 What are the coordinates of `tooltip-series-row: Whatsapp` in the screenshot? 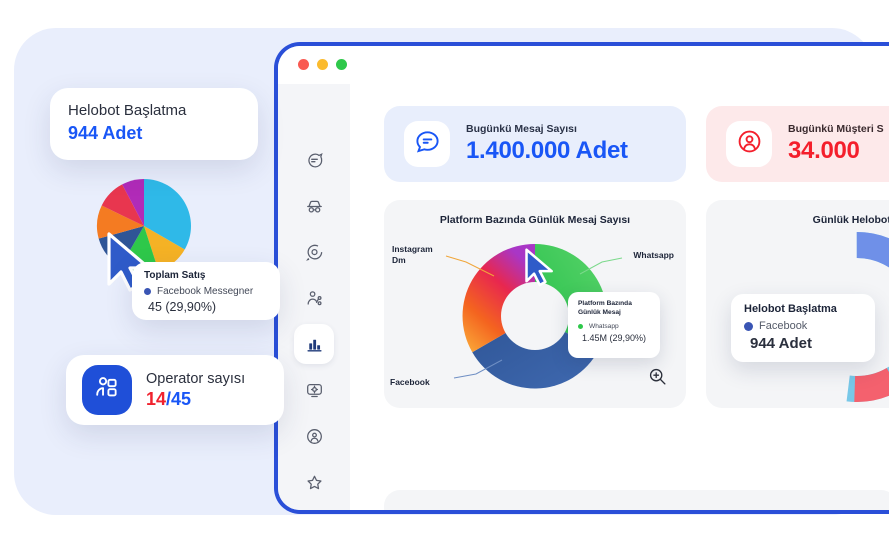 It's located at (619, 326).